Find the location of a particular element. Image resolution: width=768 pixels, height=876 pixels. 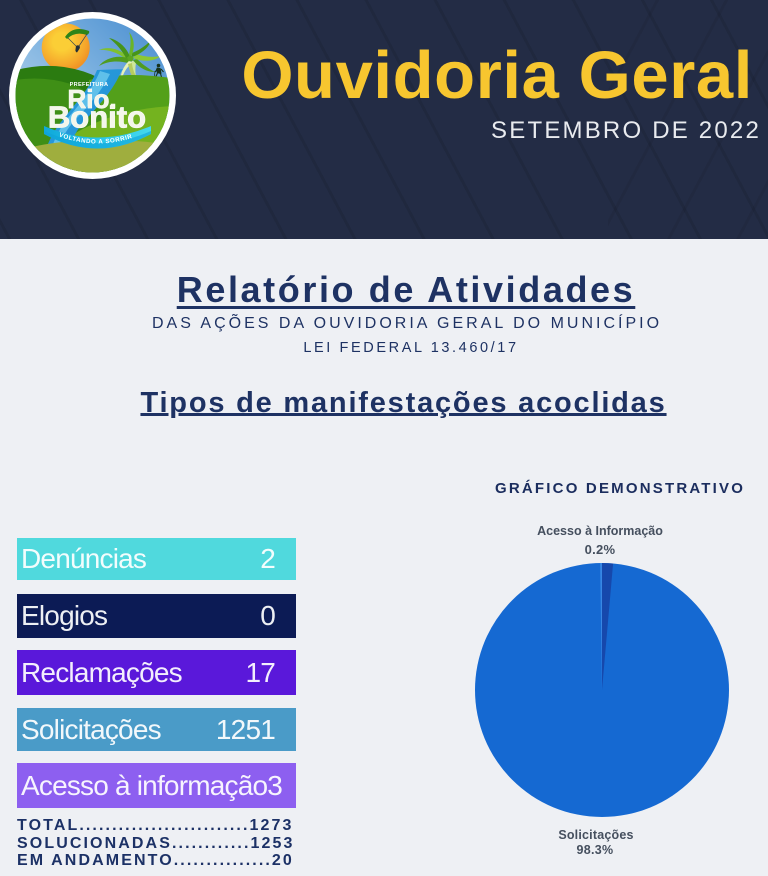

svg-text: PREFEITURA is located at coordinates (89, 85).